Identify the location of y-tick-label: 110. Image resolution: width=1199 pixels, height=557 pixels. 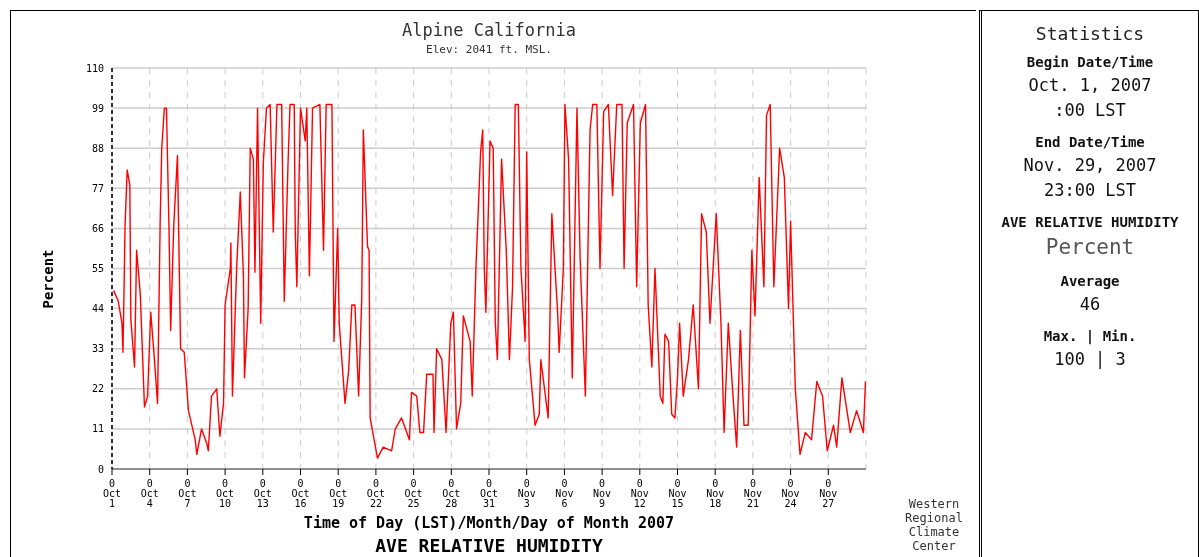
(94, 68).